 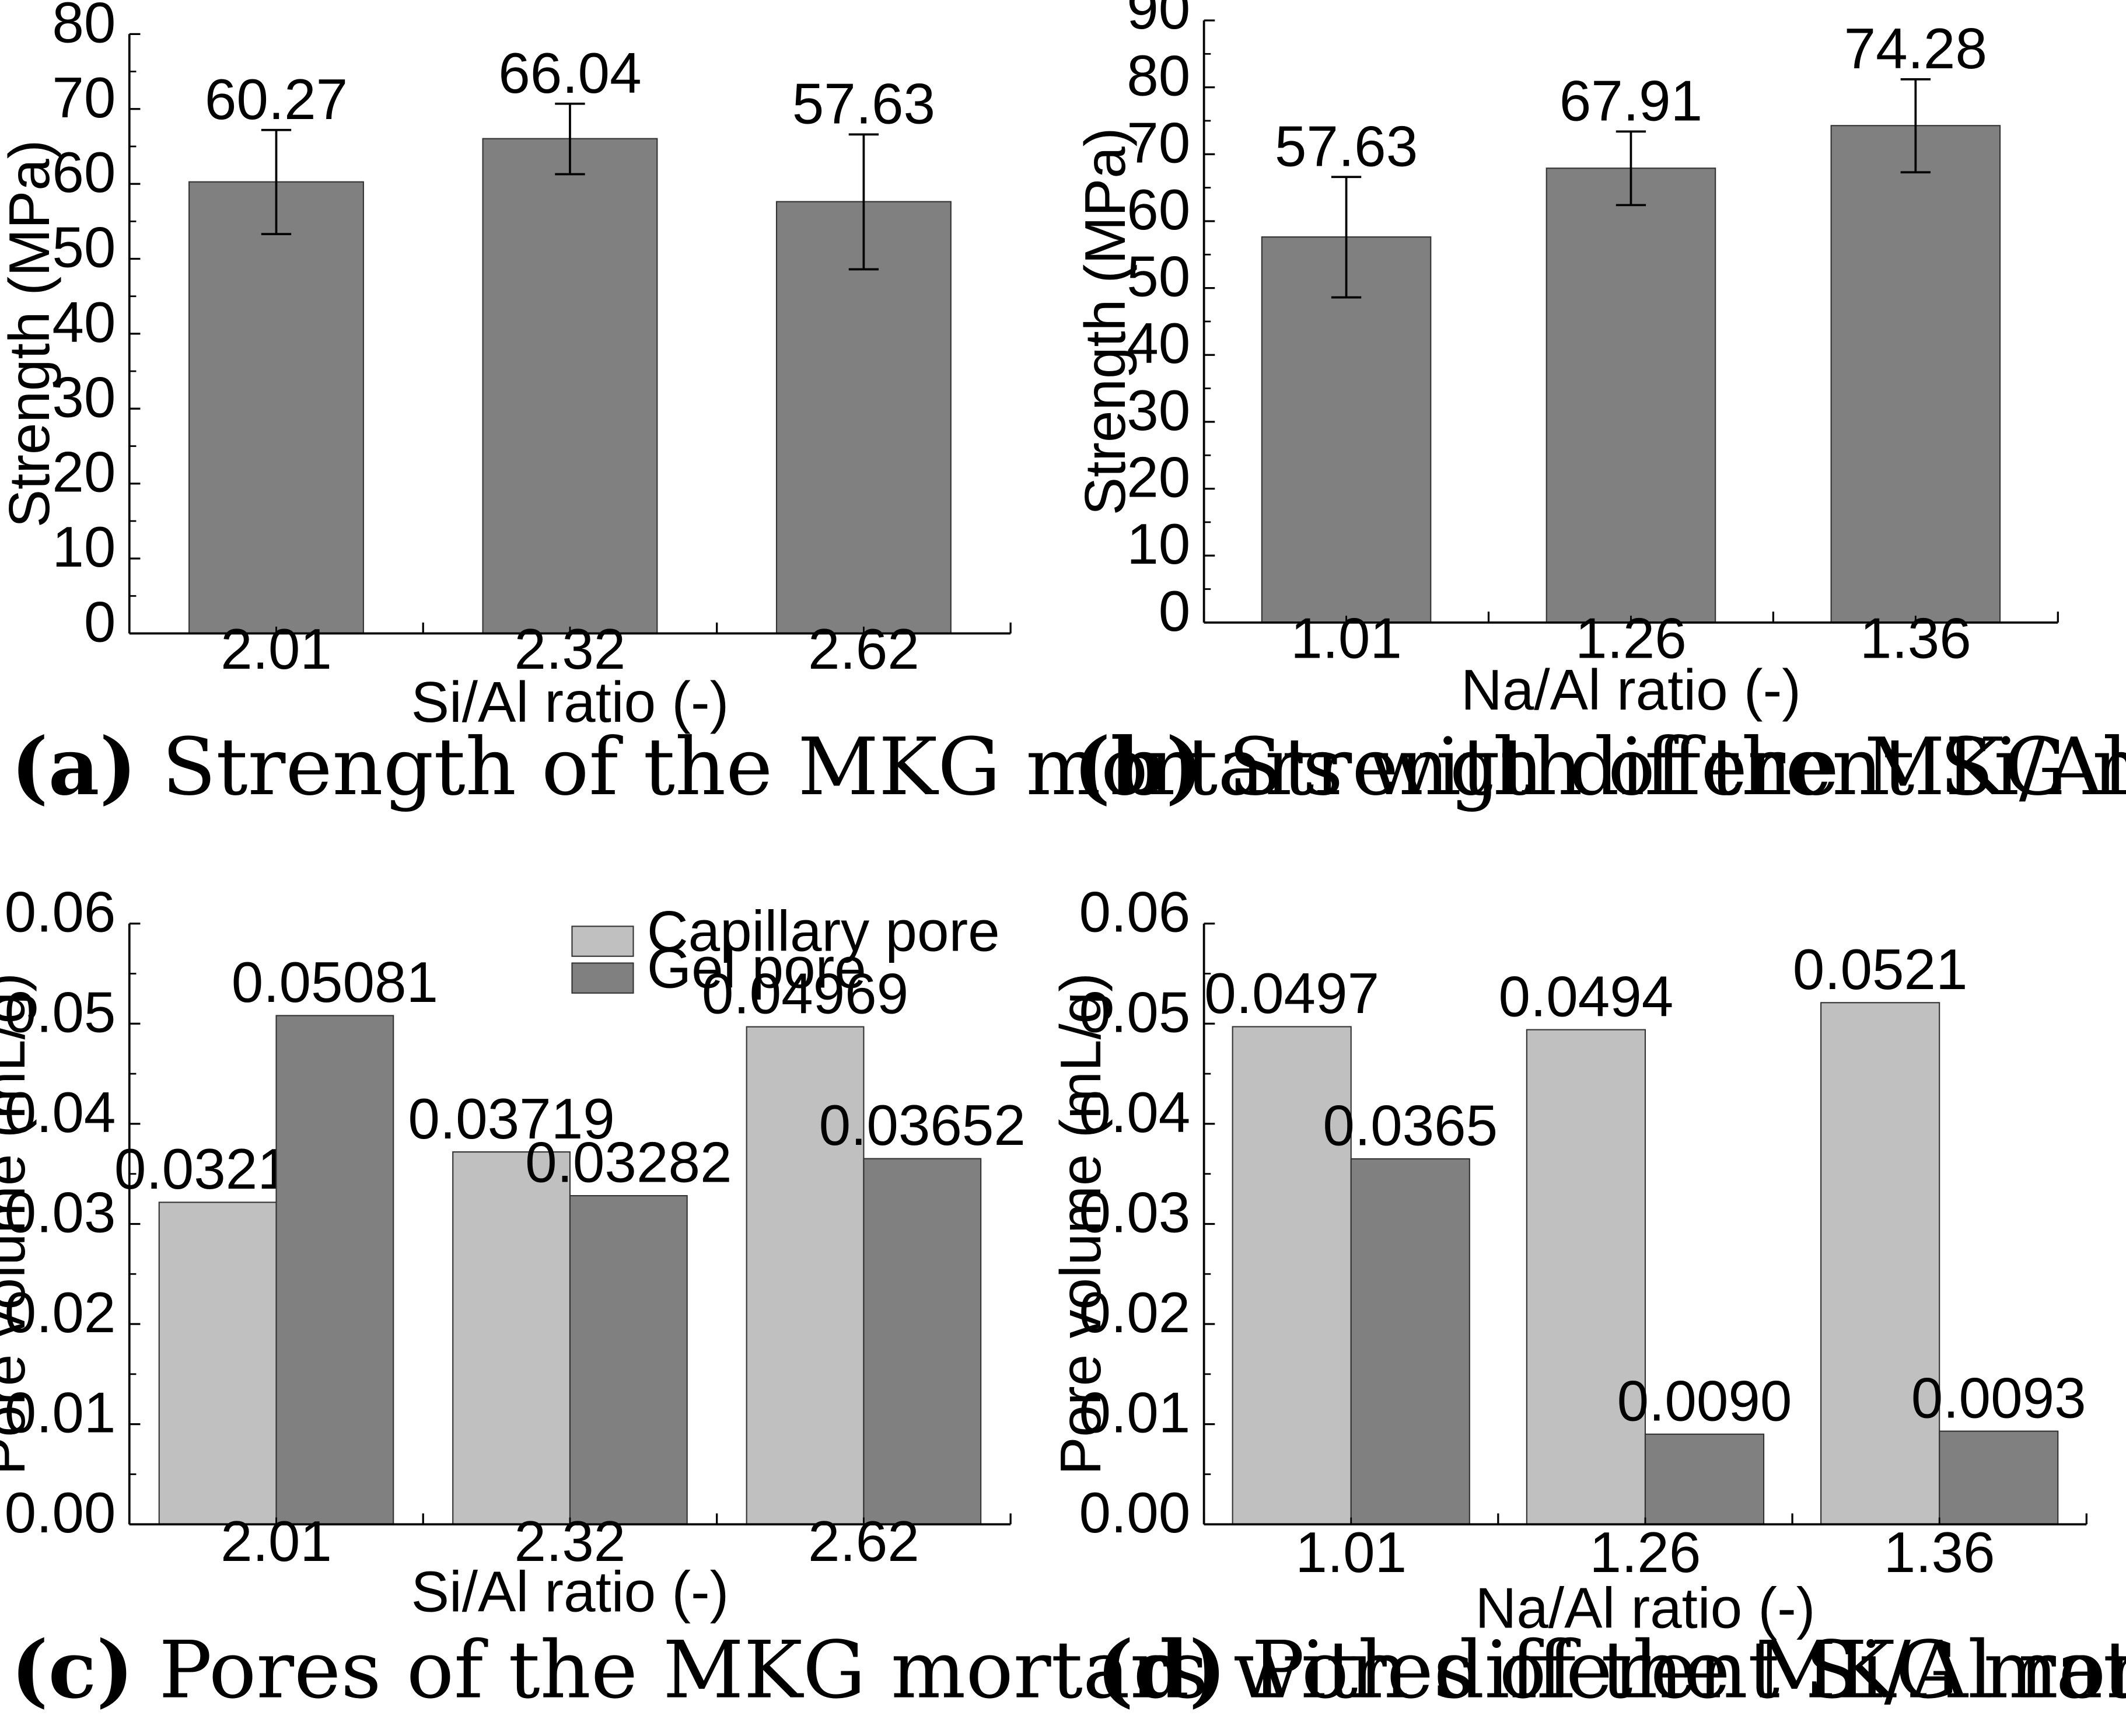 What do you see at coordinates (1999, 1397) in the screenshot?
I see `data-label: 0.0093` at bounding box center [1999, 1397].